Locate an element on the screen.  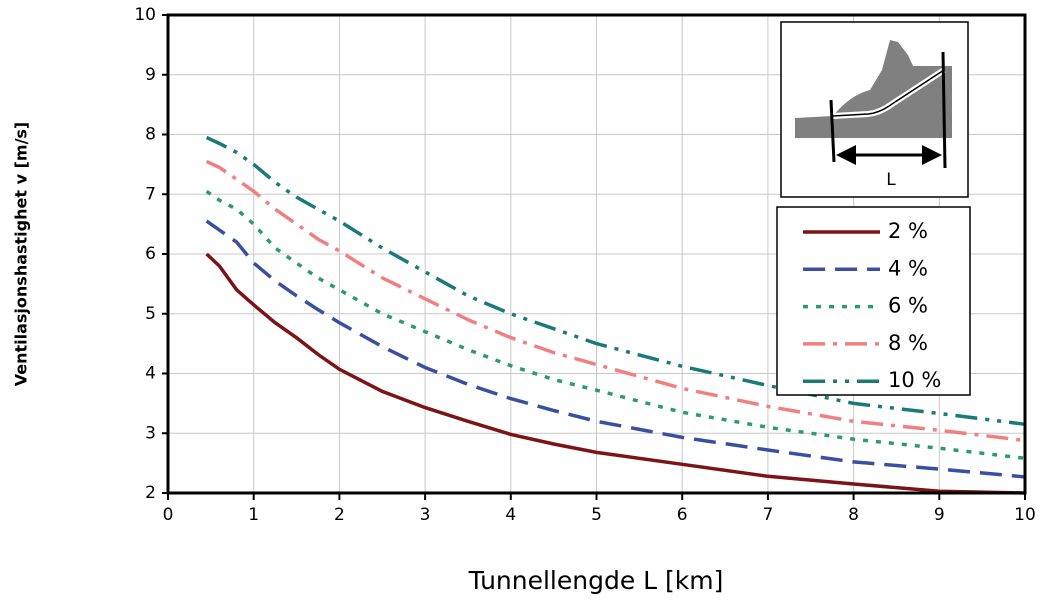
y-tick-label: 7 is located at coordinates (150, 194).